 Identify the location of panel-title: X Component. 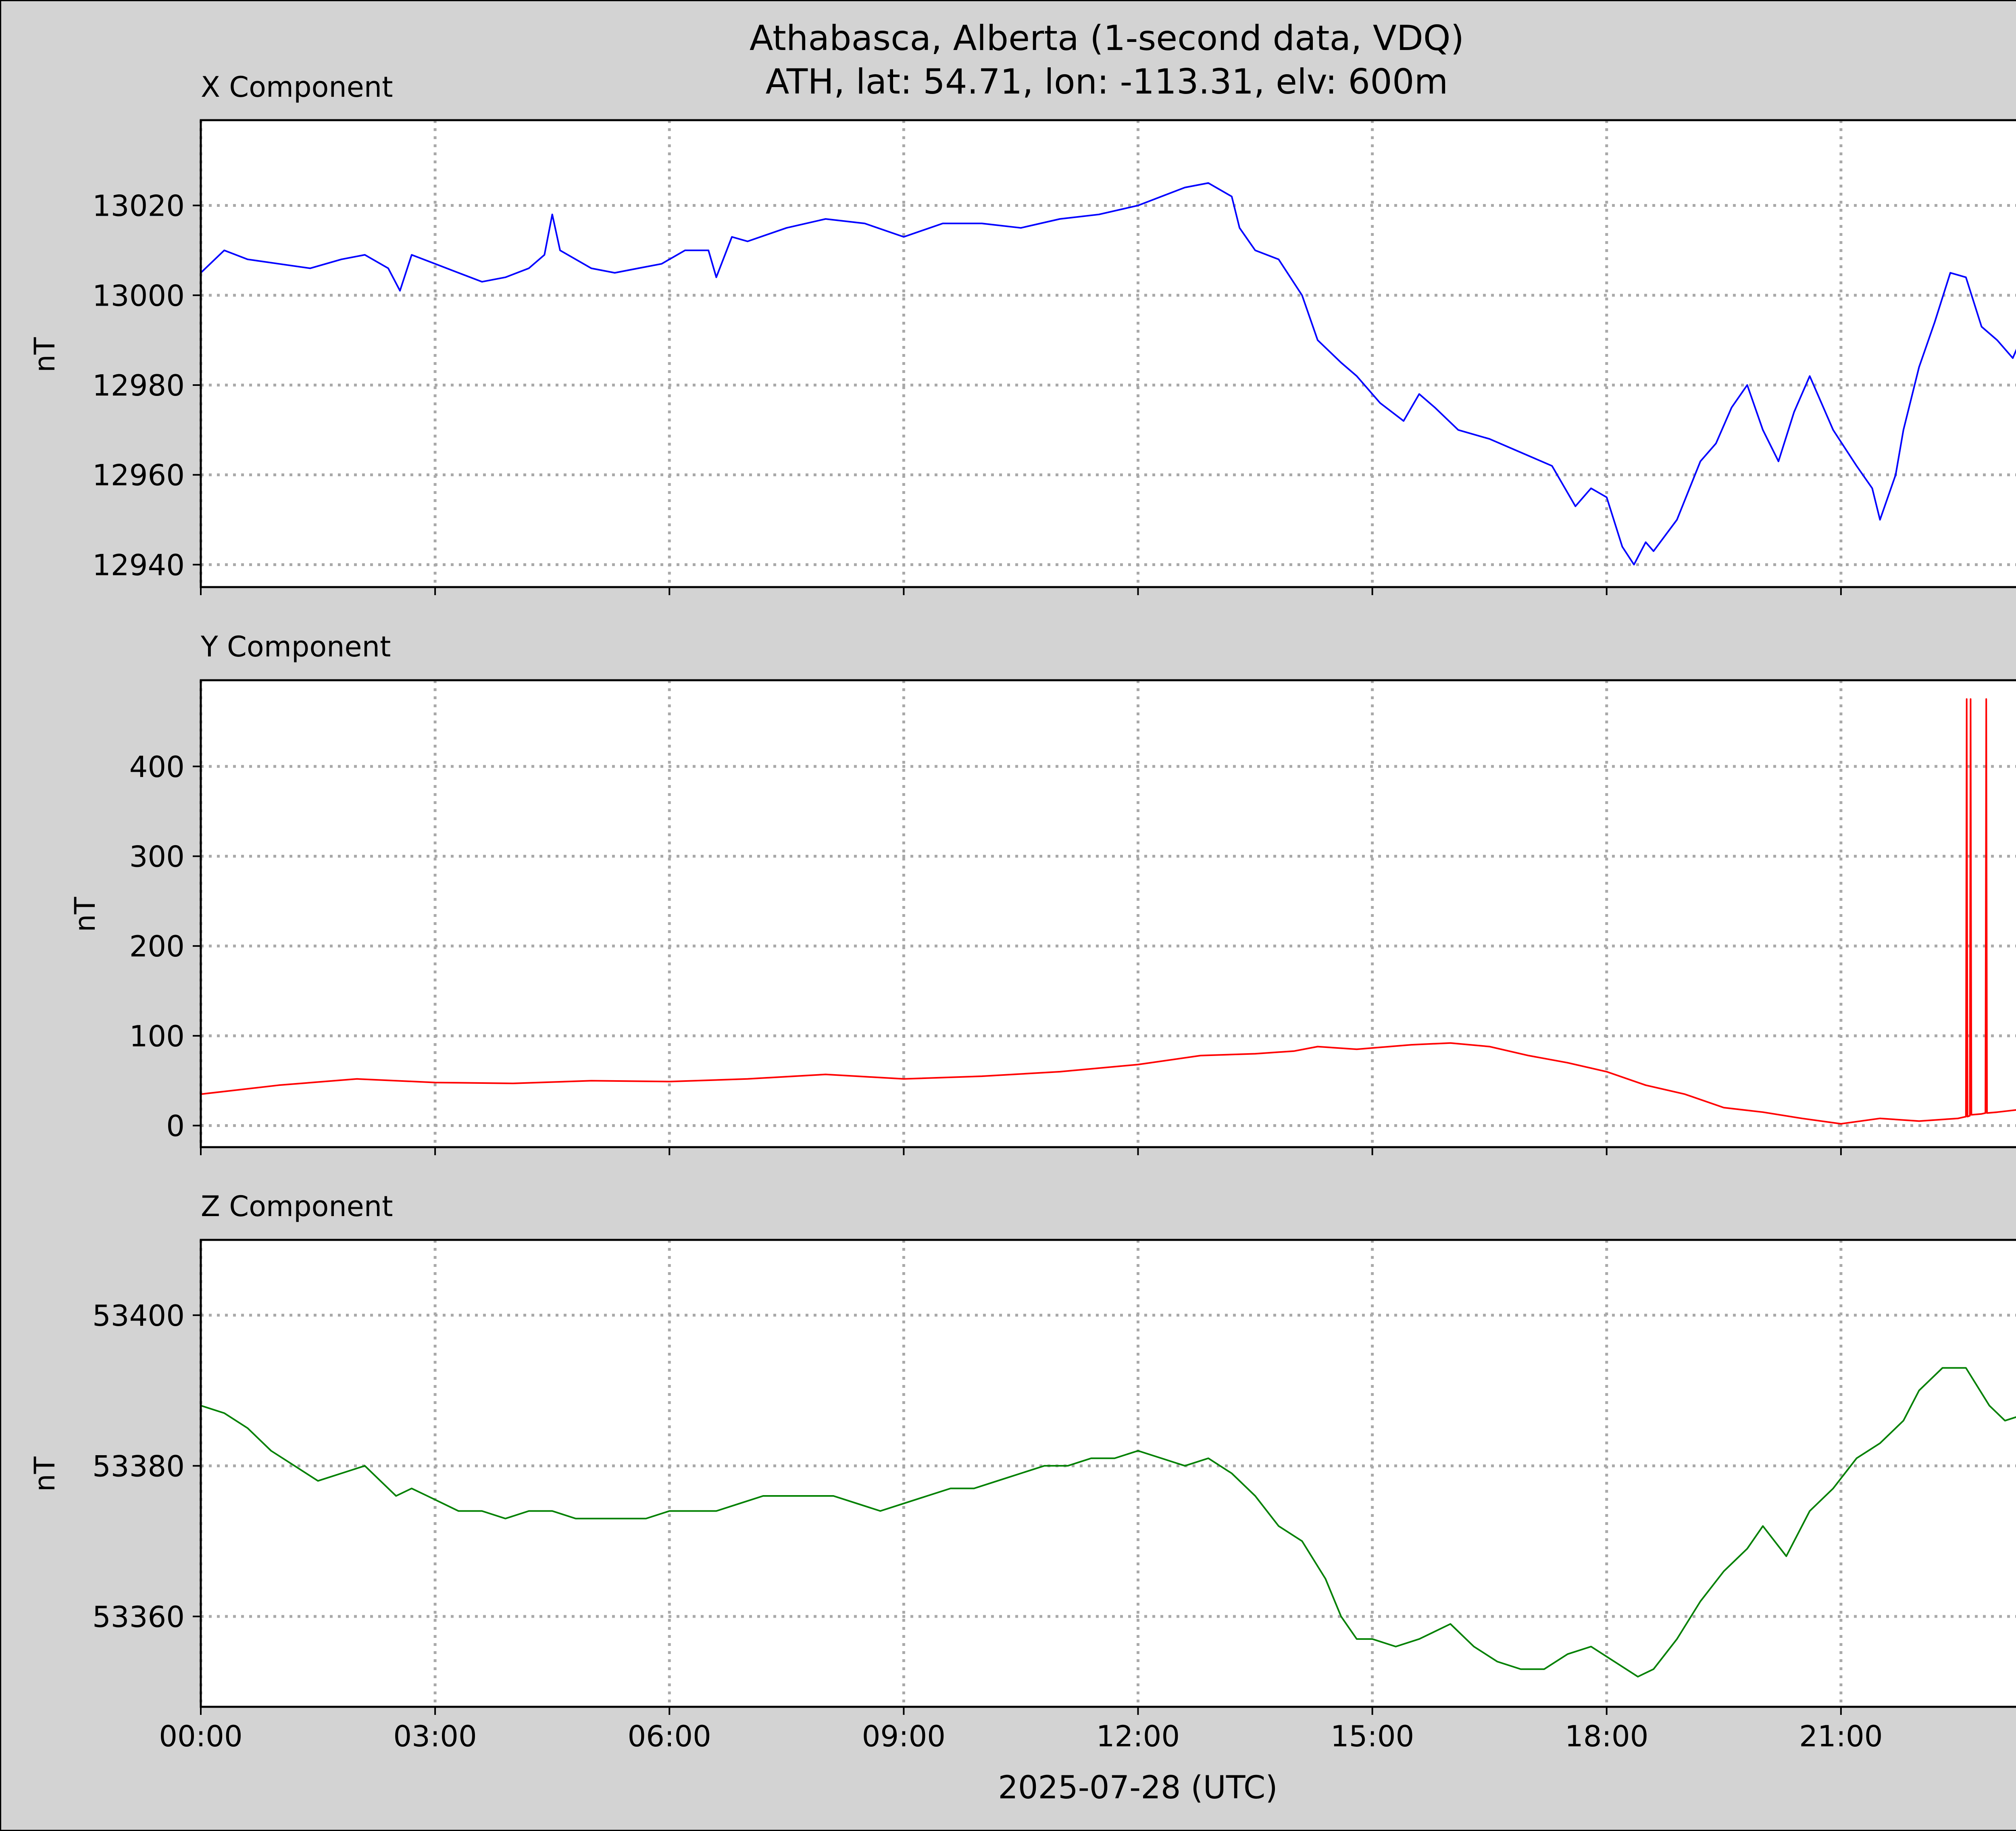
(297, 87).